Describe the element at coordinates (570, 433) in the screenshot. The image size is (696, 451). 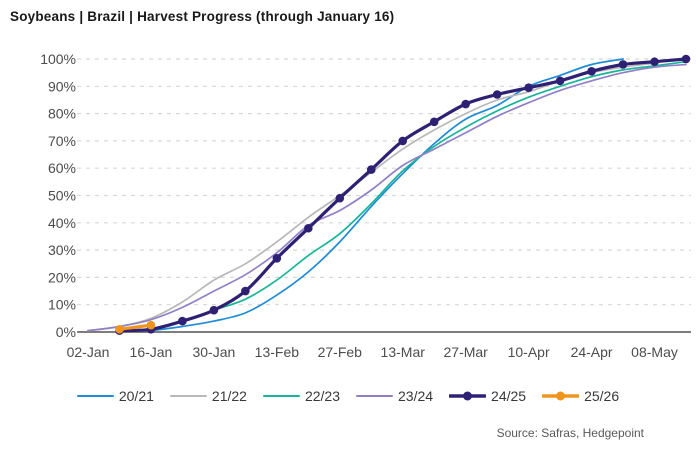
I see `source-note: Source: Safras, Hedgepoint` at that location.